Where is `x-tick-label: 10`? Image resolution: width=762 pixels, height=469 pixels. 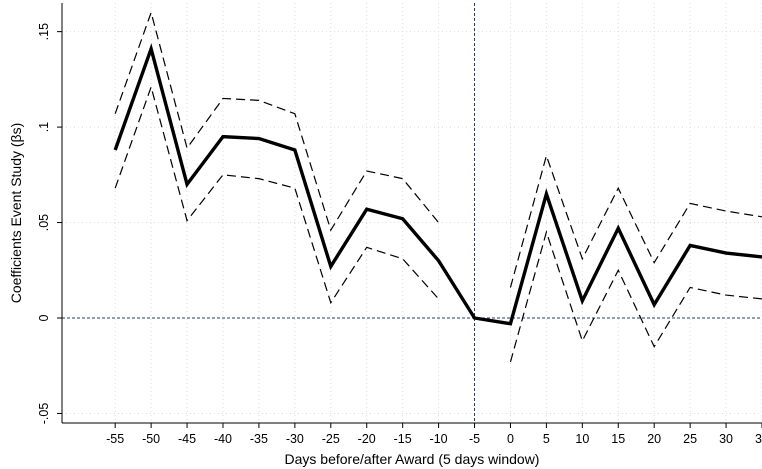 x-tick-label: 10 is located at coordinates (582, 439).